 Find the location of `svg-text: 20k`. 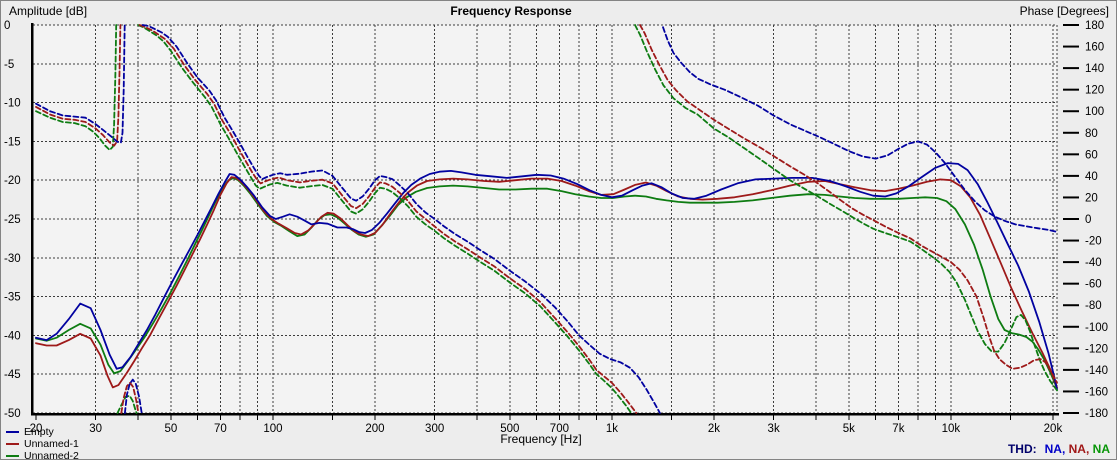

svg-text: 20k is located at coordinates (1053, 429).